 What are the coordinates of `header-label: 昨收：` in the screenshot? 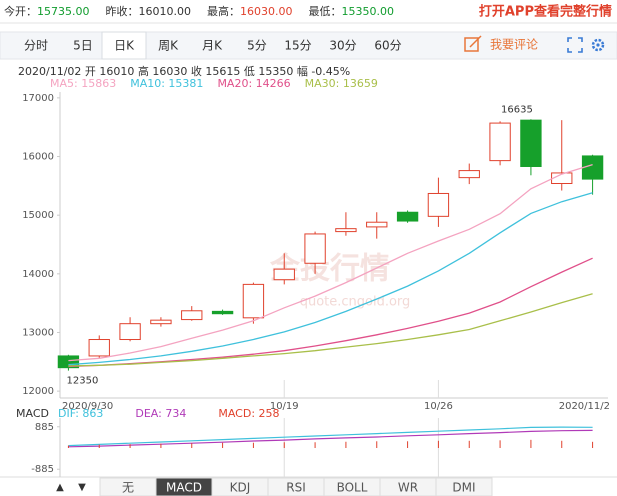 It's located at (122, 11).